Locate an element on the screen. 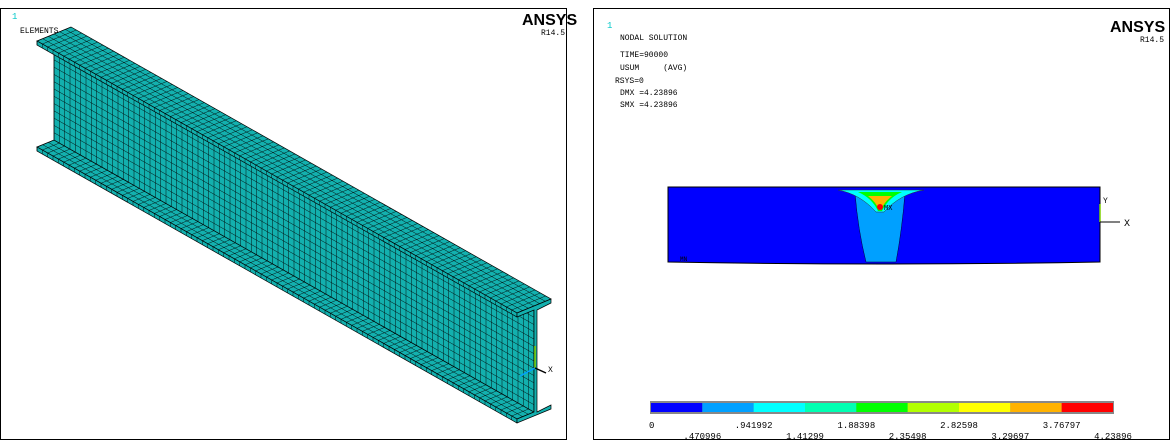  legend-label: 2.35498 is located at coordinates (908, 437).